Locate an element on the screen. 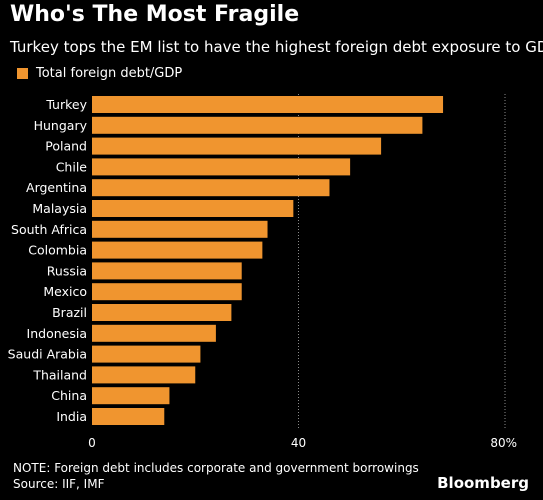  category-label: Poland is located at coordinates (66, 146).